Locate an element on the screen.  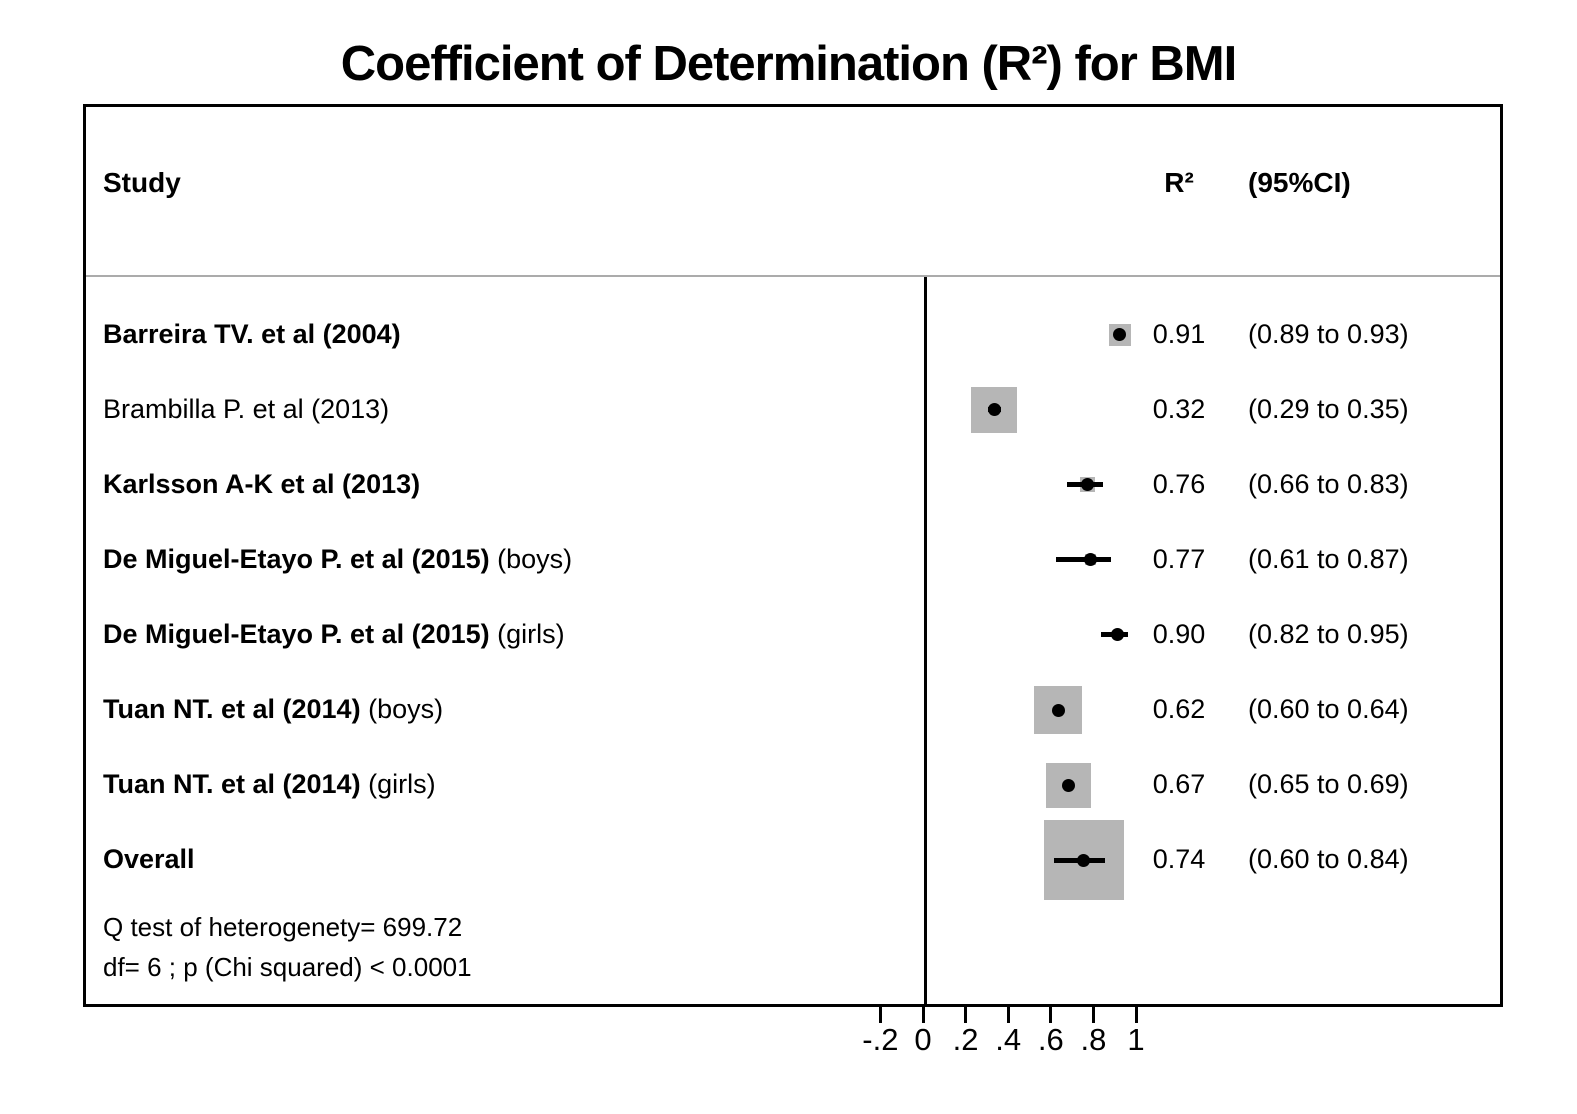
zero-axis-line is located at coordinates (925, 640).